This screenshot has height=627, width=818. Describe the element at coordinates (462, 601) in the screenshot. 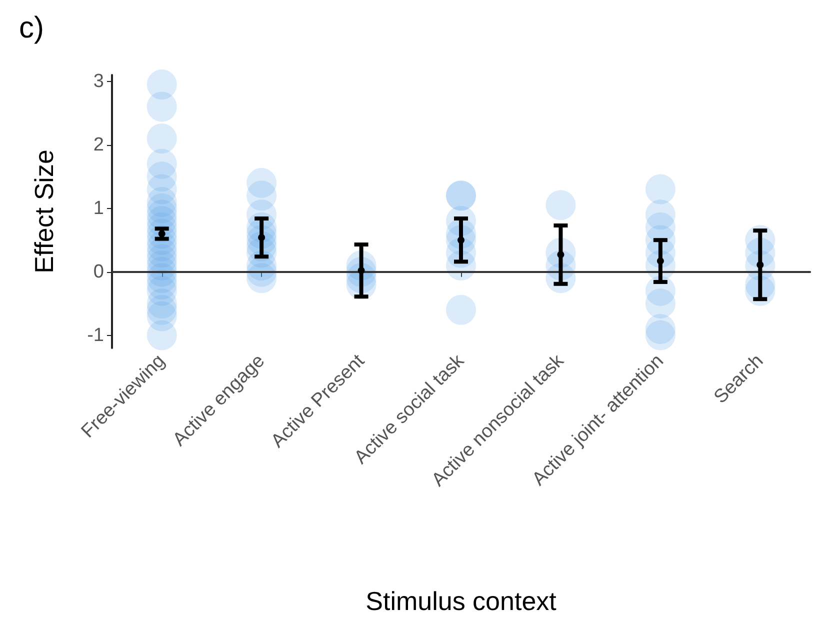

I see `x-axis-title: Stimulus context` at that location.